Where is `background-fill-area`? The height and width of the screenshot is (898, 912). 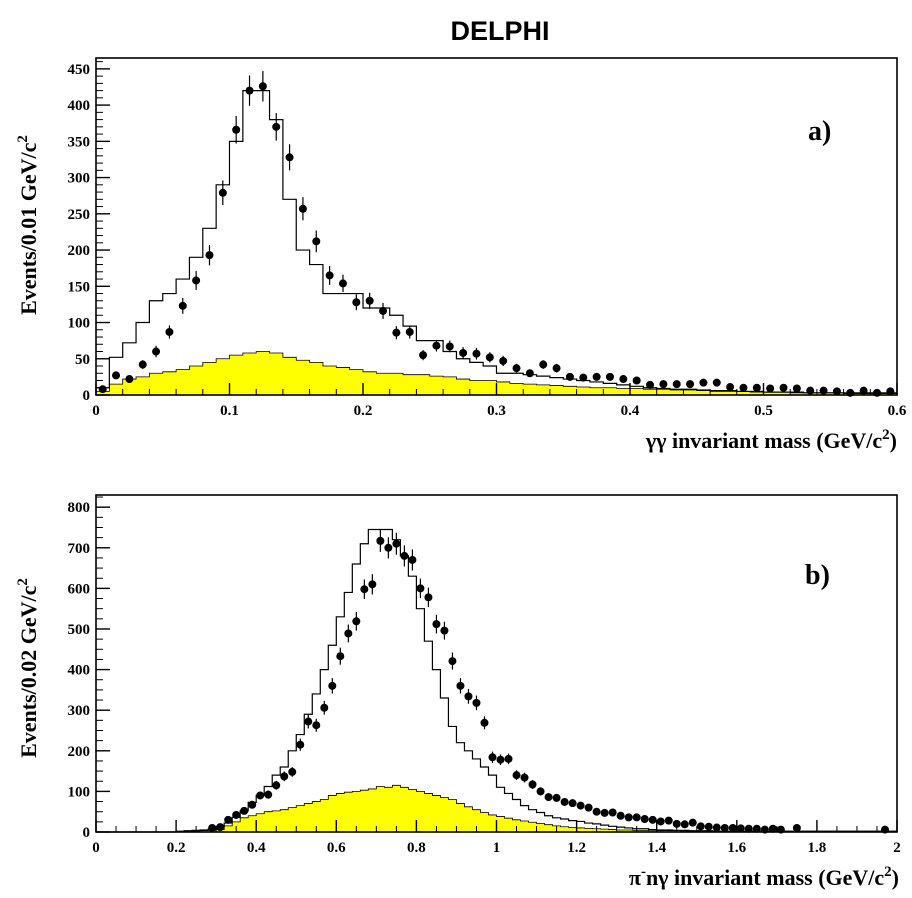 background-fill-area is located at coordinates (496, 373).